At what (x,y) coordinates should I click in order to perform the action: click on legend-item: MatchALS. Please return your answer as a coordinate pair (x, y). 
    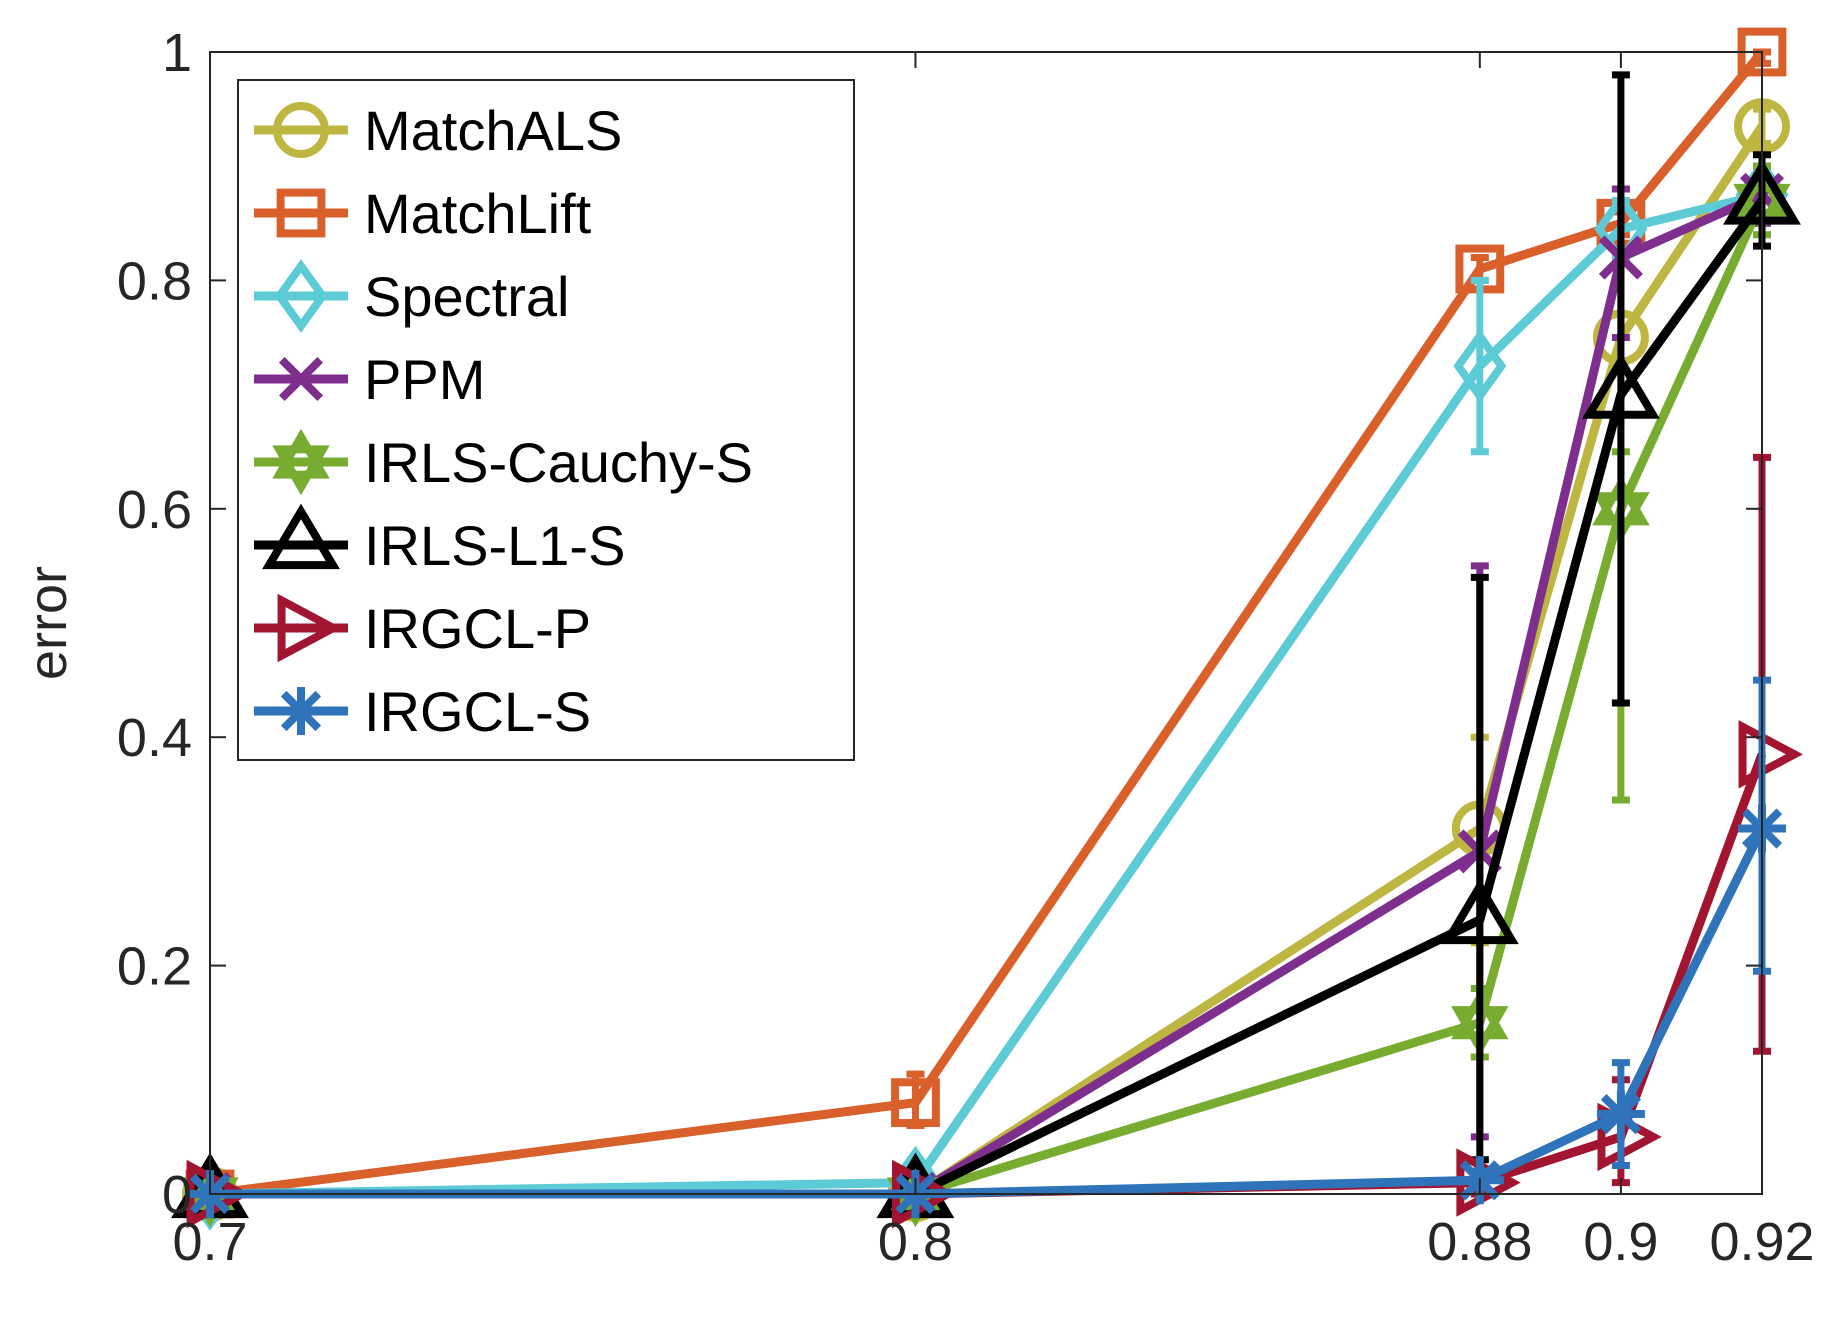
    Looking at the image, I should click on (438, 130).